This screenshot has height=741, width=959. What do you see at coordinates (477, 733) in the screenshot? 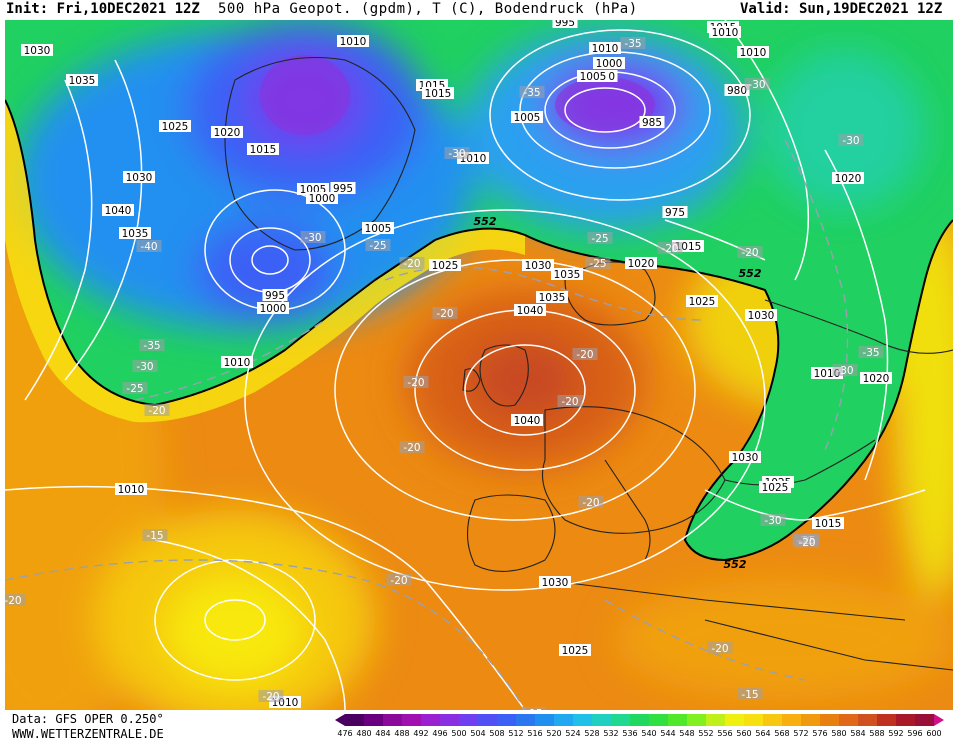
I see `colorbar-tick-label: 504` at bounding box center [477, 733].